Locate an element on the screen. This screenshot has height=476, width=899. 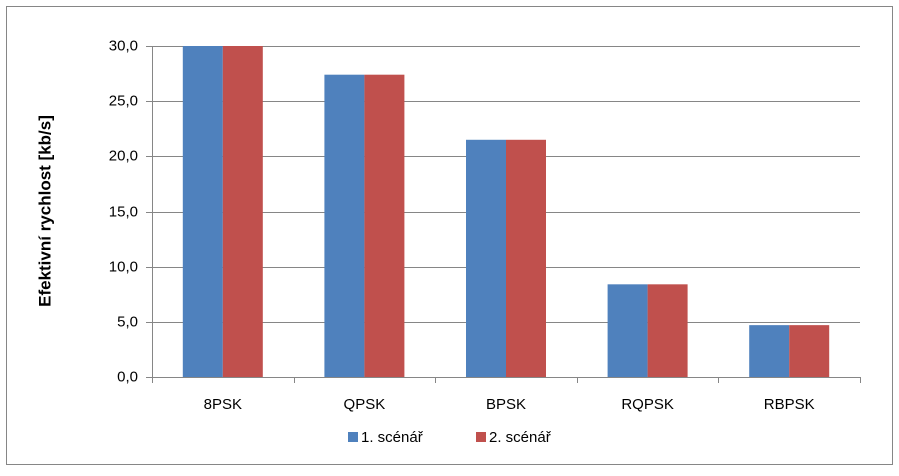
x-tick-label: QPSK is located at coordinates (365, 404).